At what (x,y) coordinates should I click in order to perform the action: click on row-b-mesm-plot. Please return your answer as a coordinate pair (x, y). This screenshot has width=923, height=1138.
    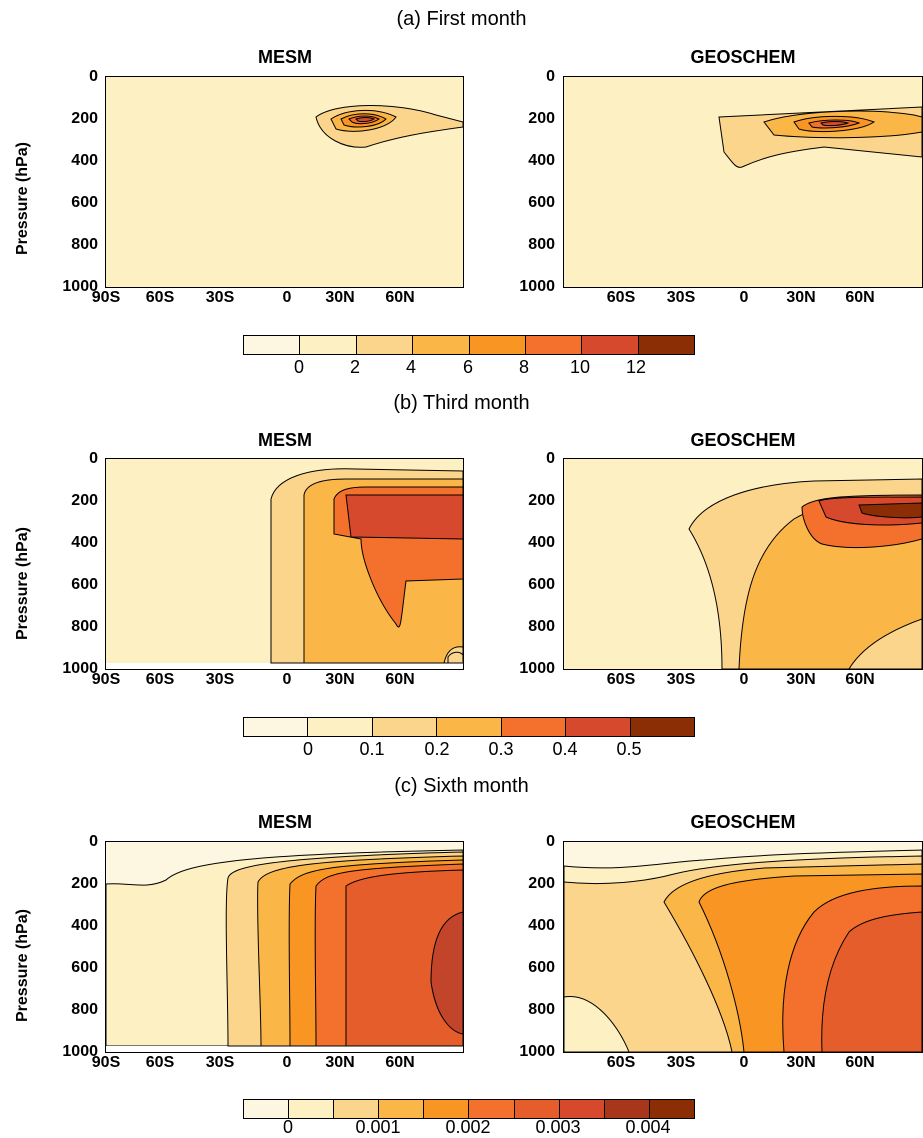
    Looking at the image, I should click on (284, 564).